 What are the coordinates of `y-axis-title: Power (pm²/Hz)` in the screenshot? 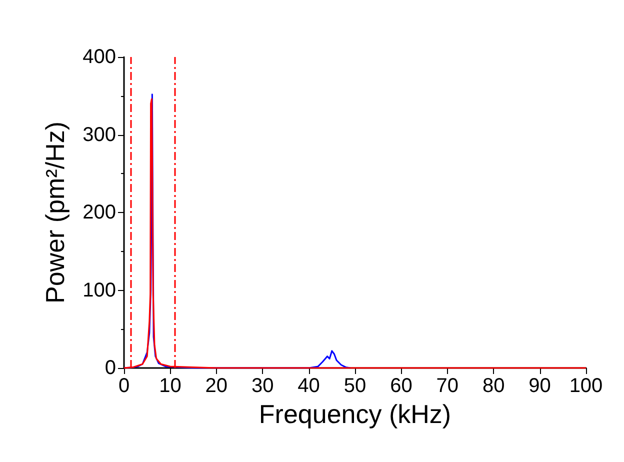 It's located at (55, 212).